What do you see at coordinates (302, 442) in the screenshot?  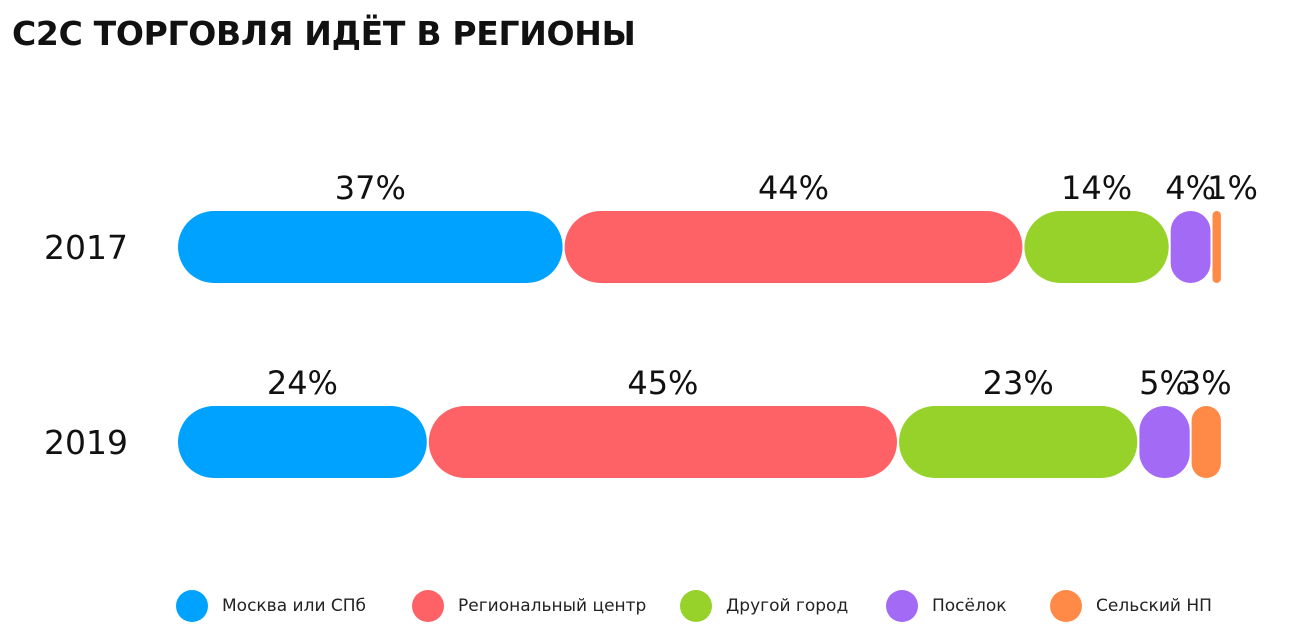 I see `bar-moscow-spb-2019` at bounding box center [302, 442].